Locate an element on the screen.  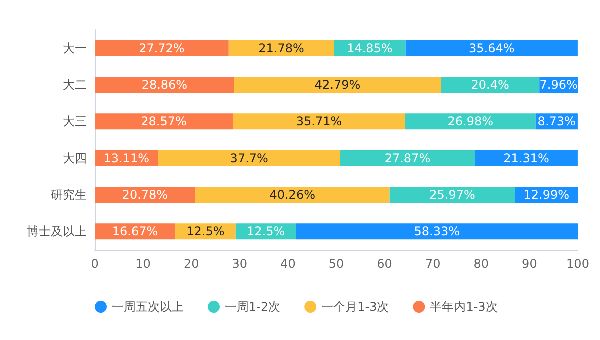
x-tick-label: 80 is located at coordinates (482, 264).